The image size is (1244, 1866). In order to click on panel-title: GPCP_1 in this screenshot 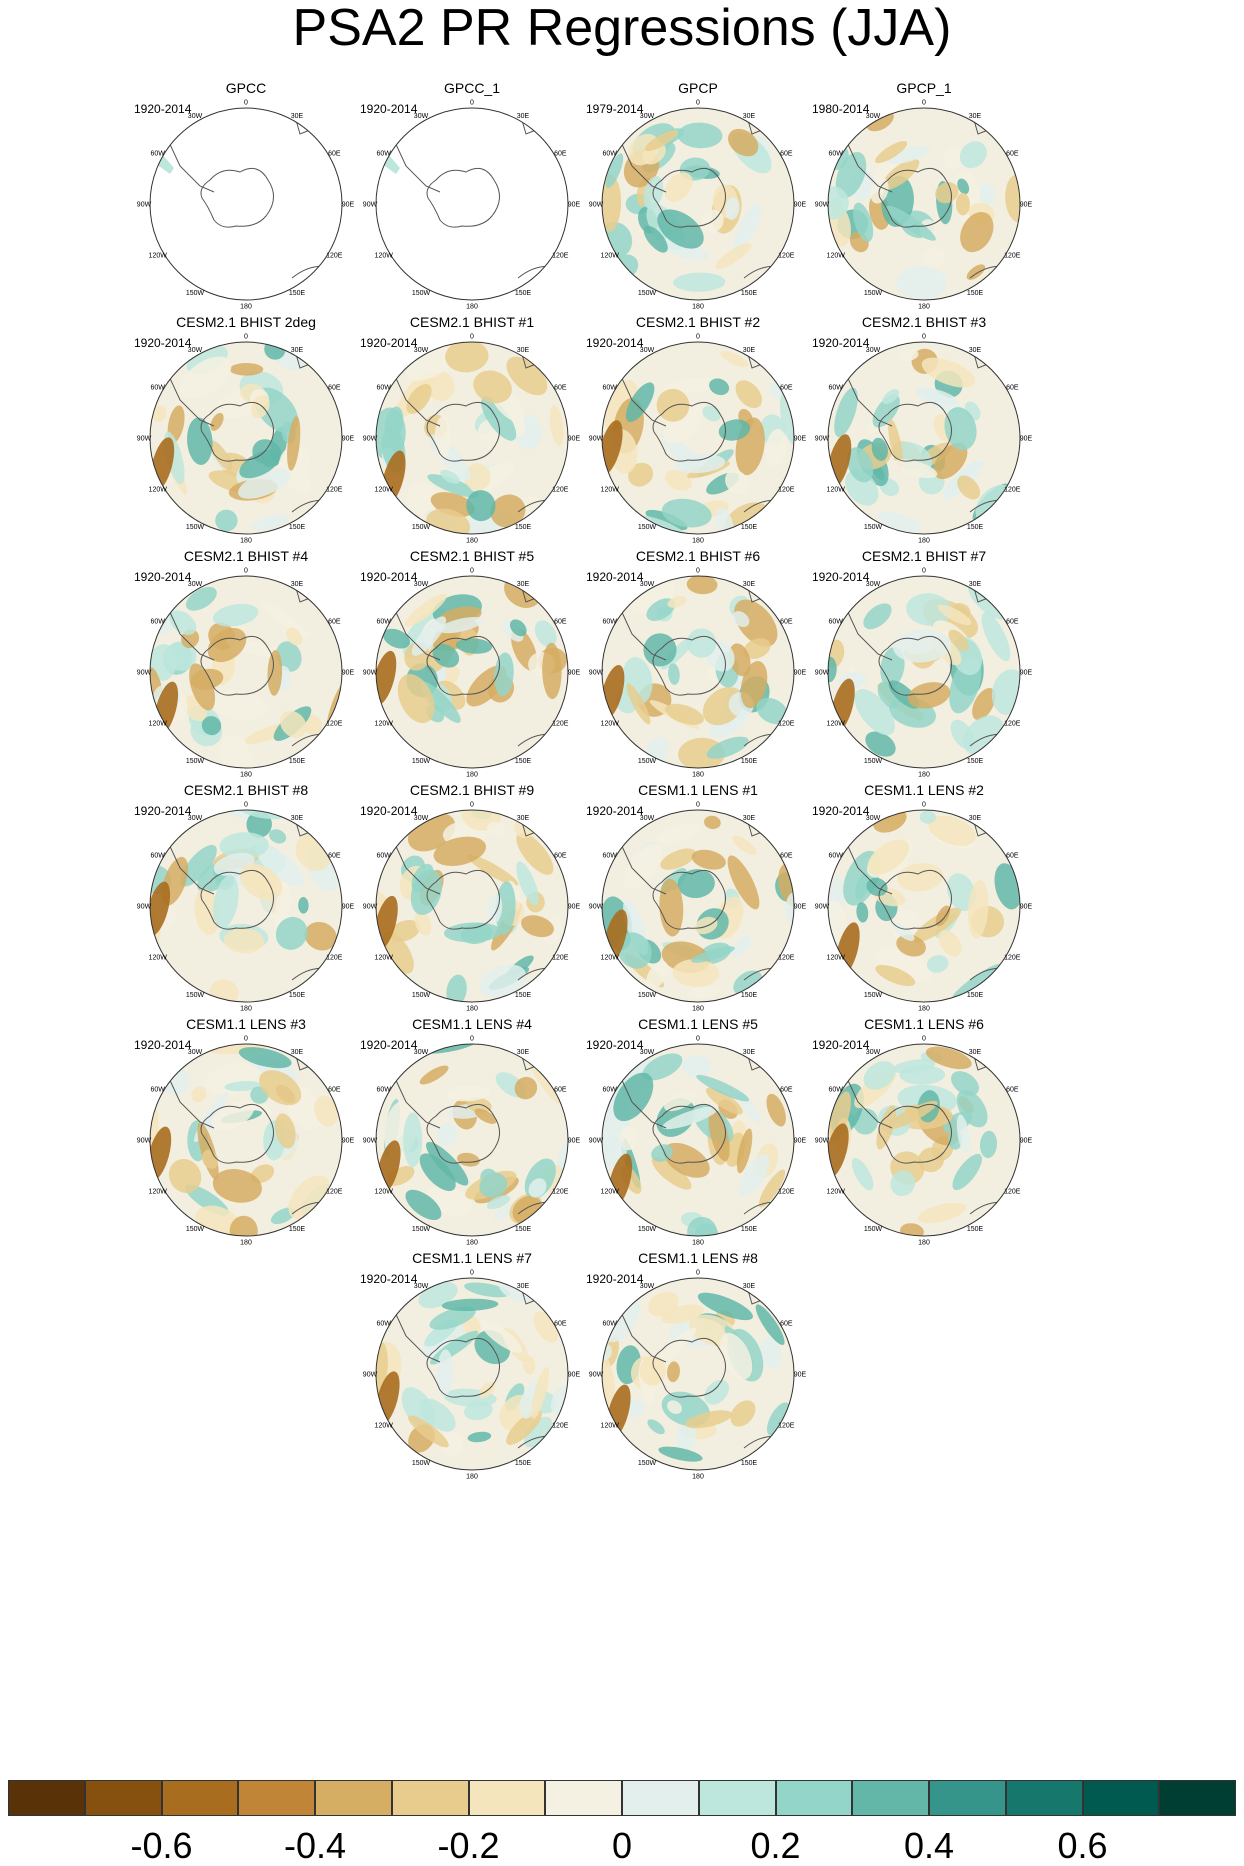, I will do `click(924, 88)`.